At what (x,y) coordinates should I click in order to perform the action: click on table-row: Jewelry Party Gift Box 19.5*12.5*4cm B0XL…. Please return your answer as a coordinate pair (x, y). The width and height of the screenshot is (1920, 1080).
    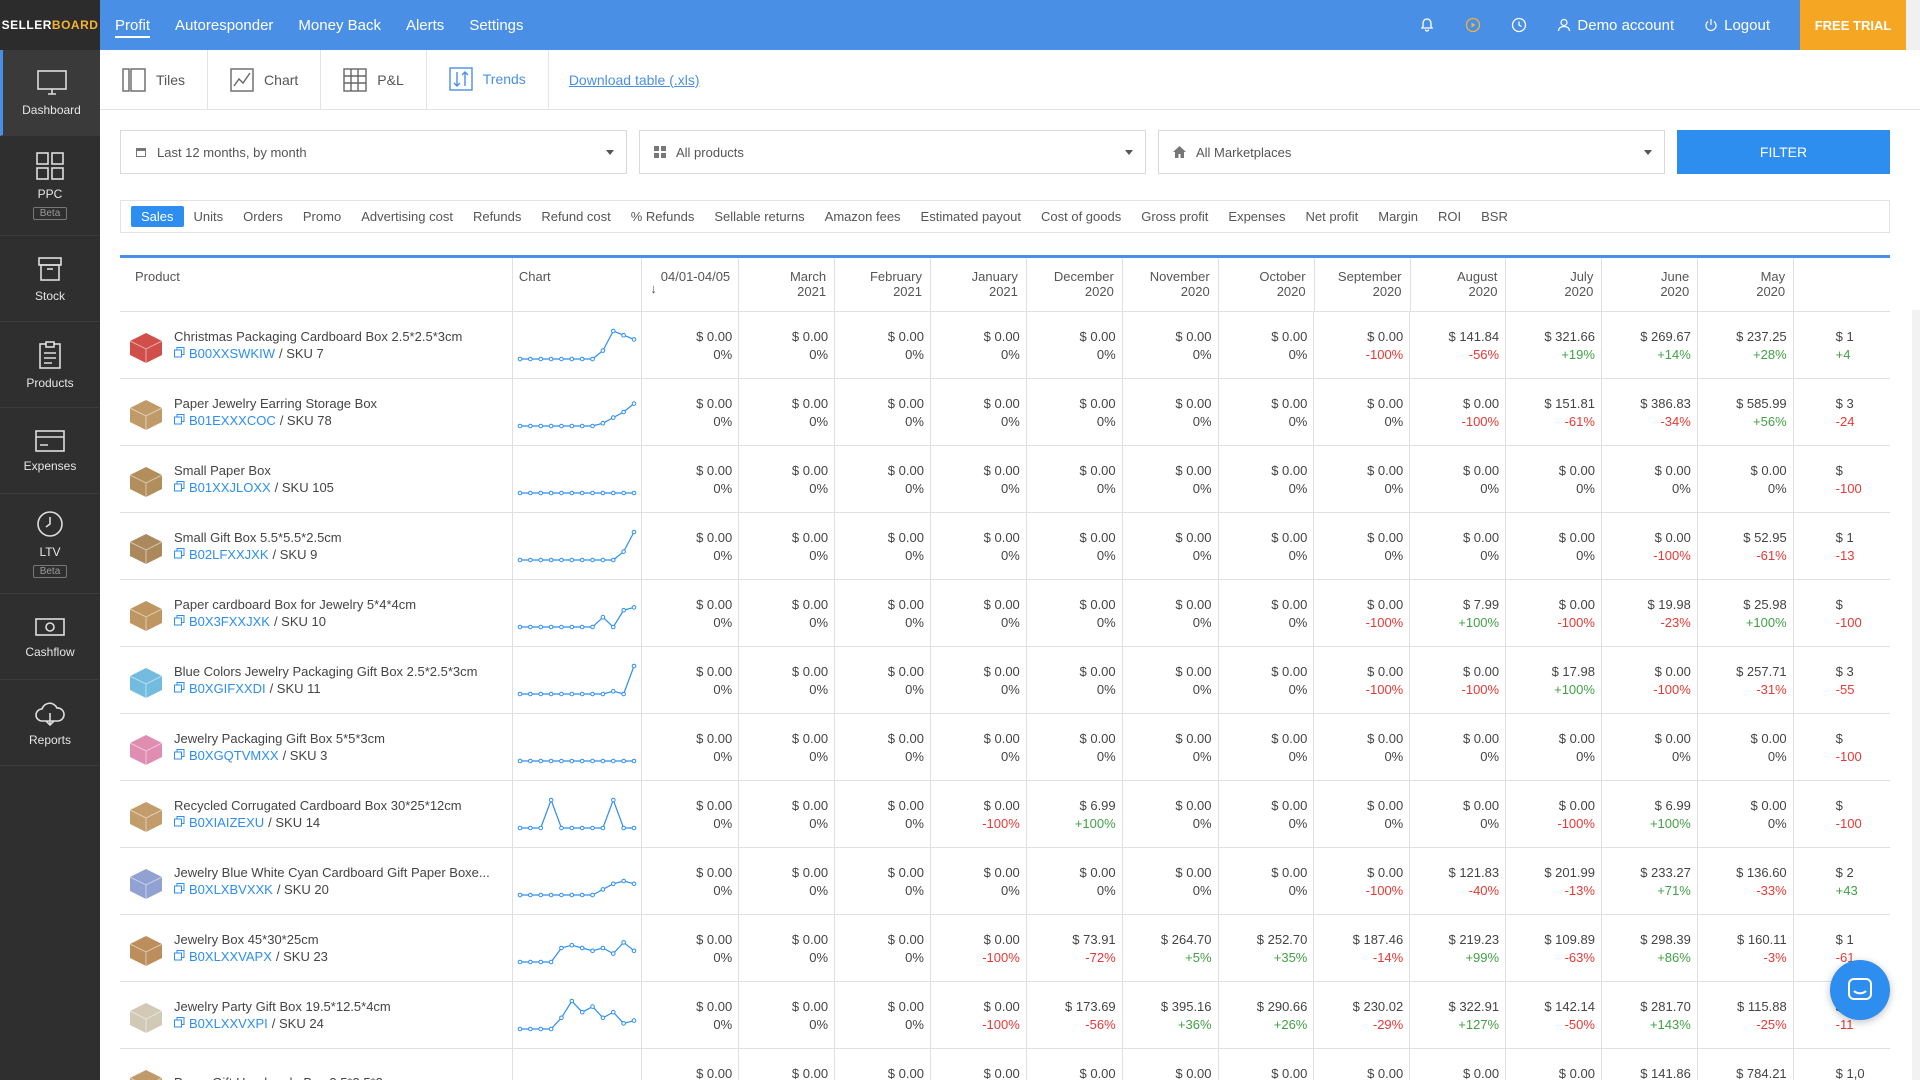
    Looking at the image, I should click on (1005, 1015).